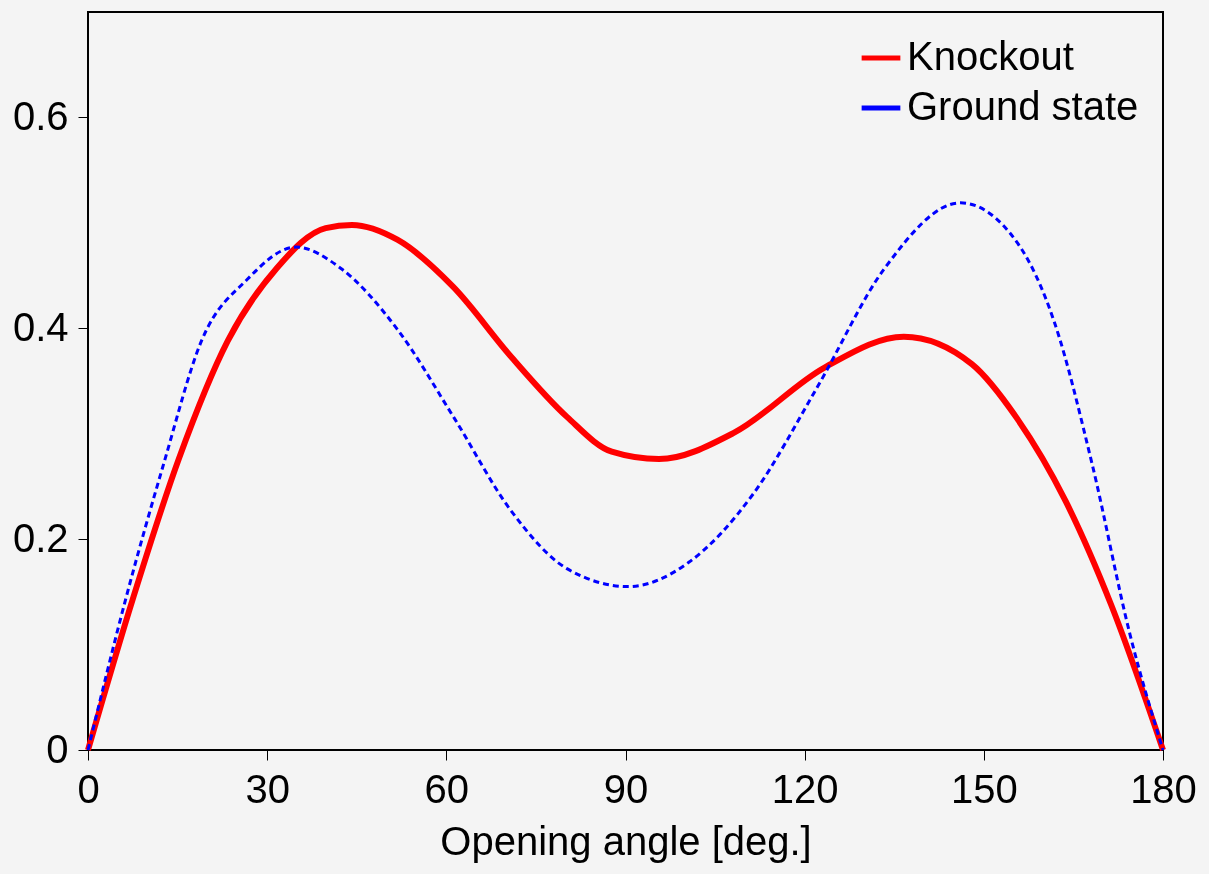 Image resolution: width=1209 pixels, height=874 pixels. What do you see at coordinates (40, 326) in the screenshot?
I see `y-tick-label: 0.4` at bounding box center [40, 326].